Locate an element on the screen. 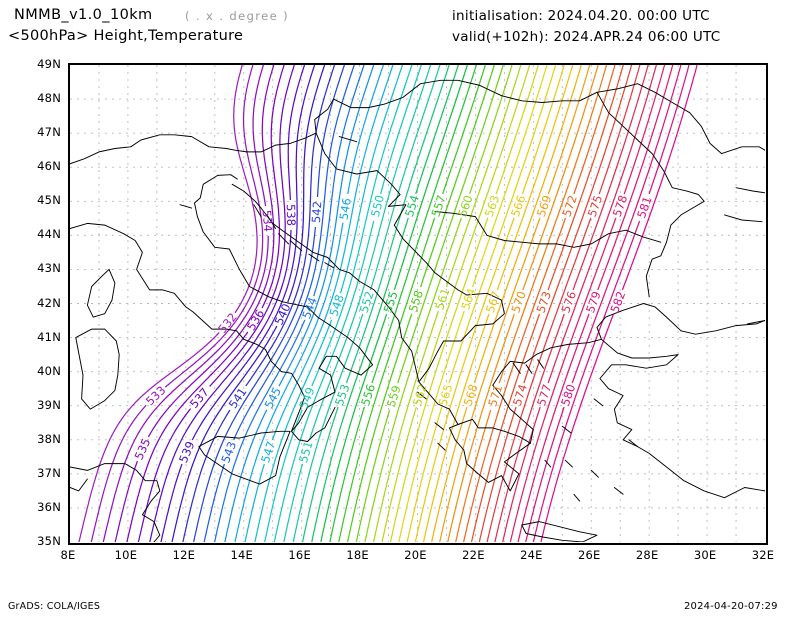  y-tick-label: 38N is located at coordinates (49, 438).